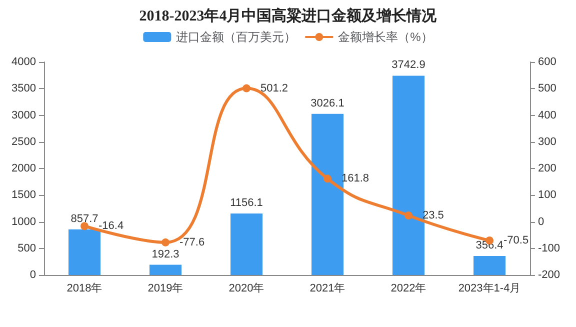  Describe the element at coordinates (549, 248) in the screenshot. I see `y2-tick-label: -100` at that location.